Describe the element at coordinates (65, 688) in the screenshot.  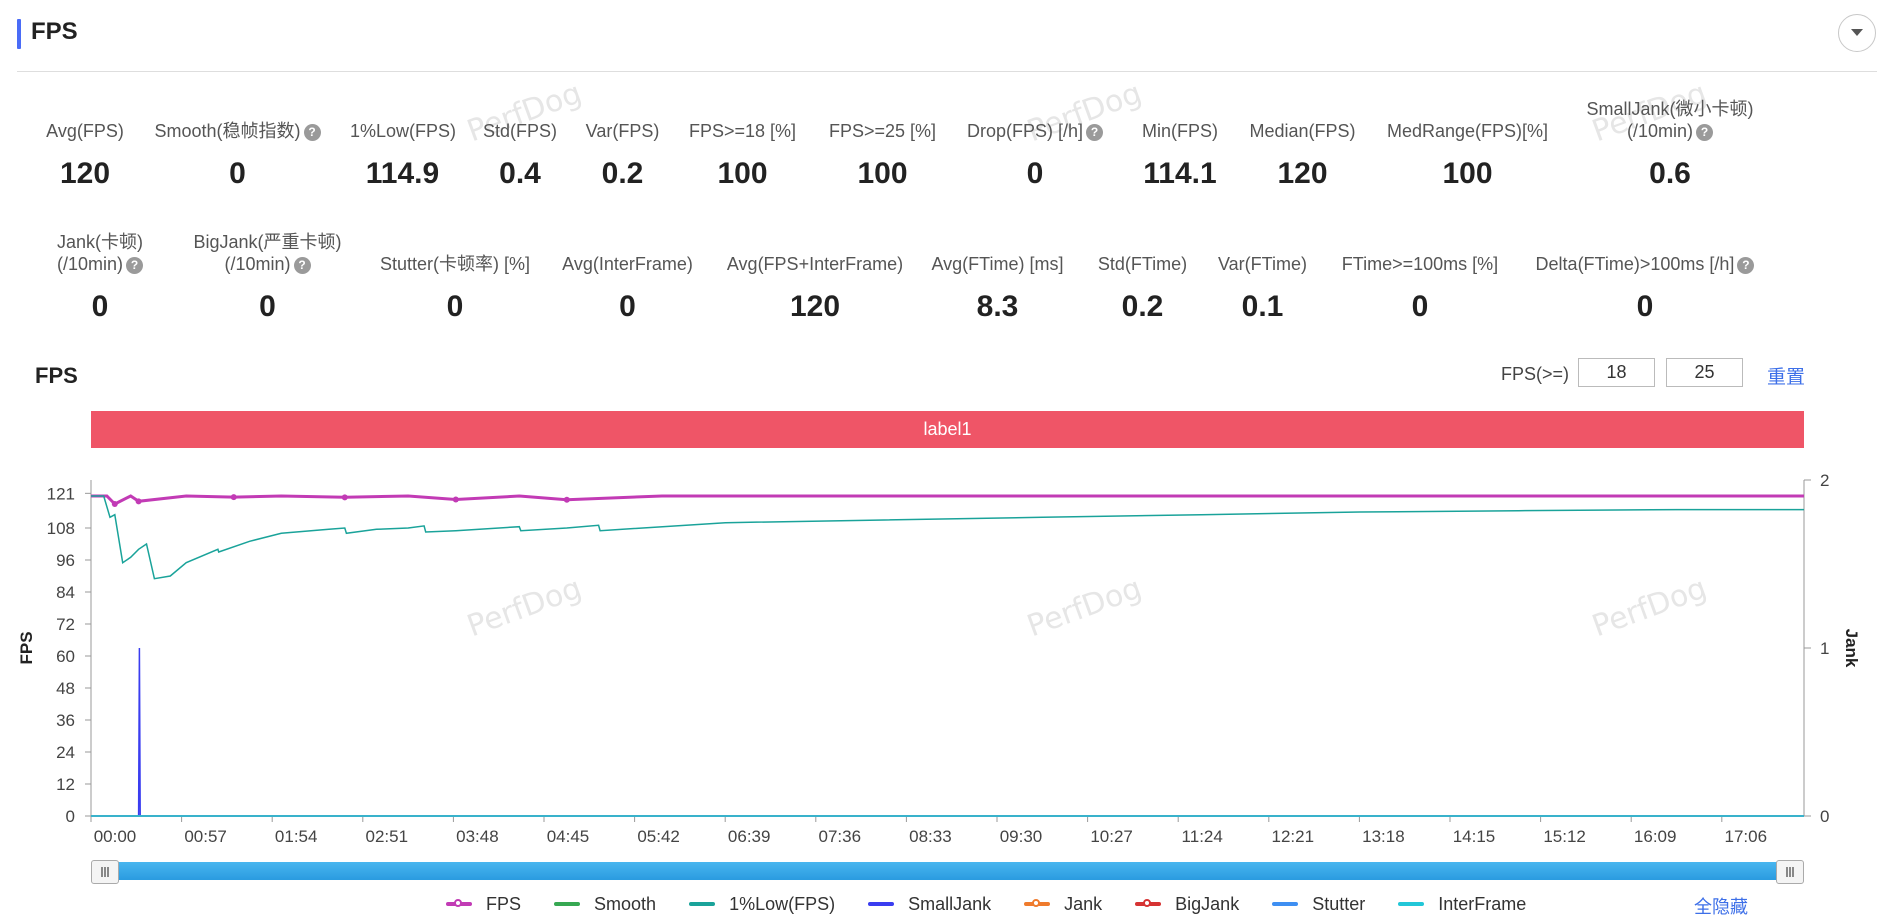
I see `y-tick-label: 48` at that location.